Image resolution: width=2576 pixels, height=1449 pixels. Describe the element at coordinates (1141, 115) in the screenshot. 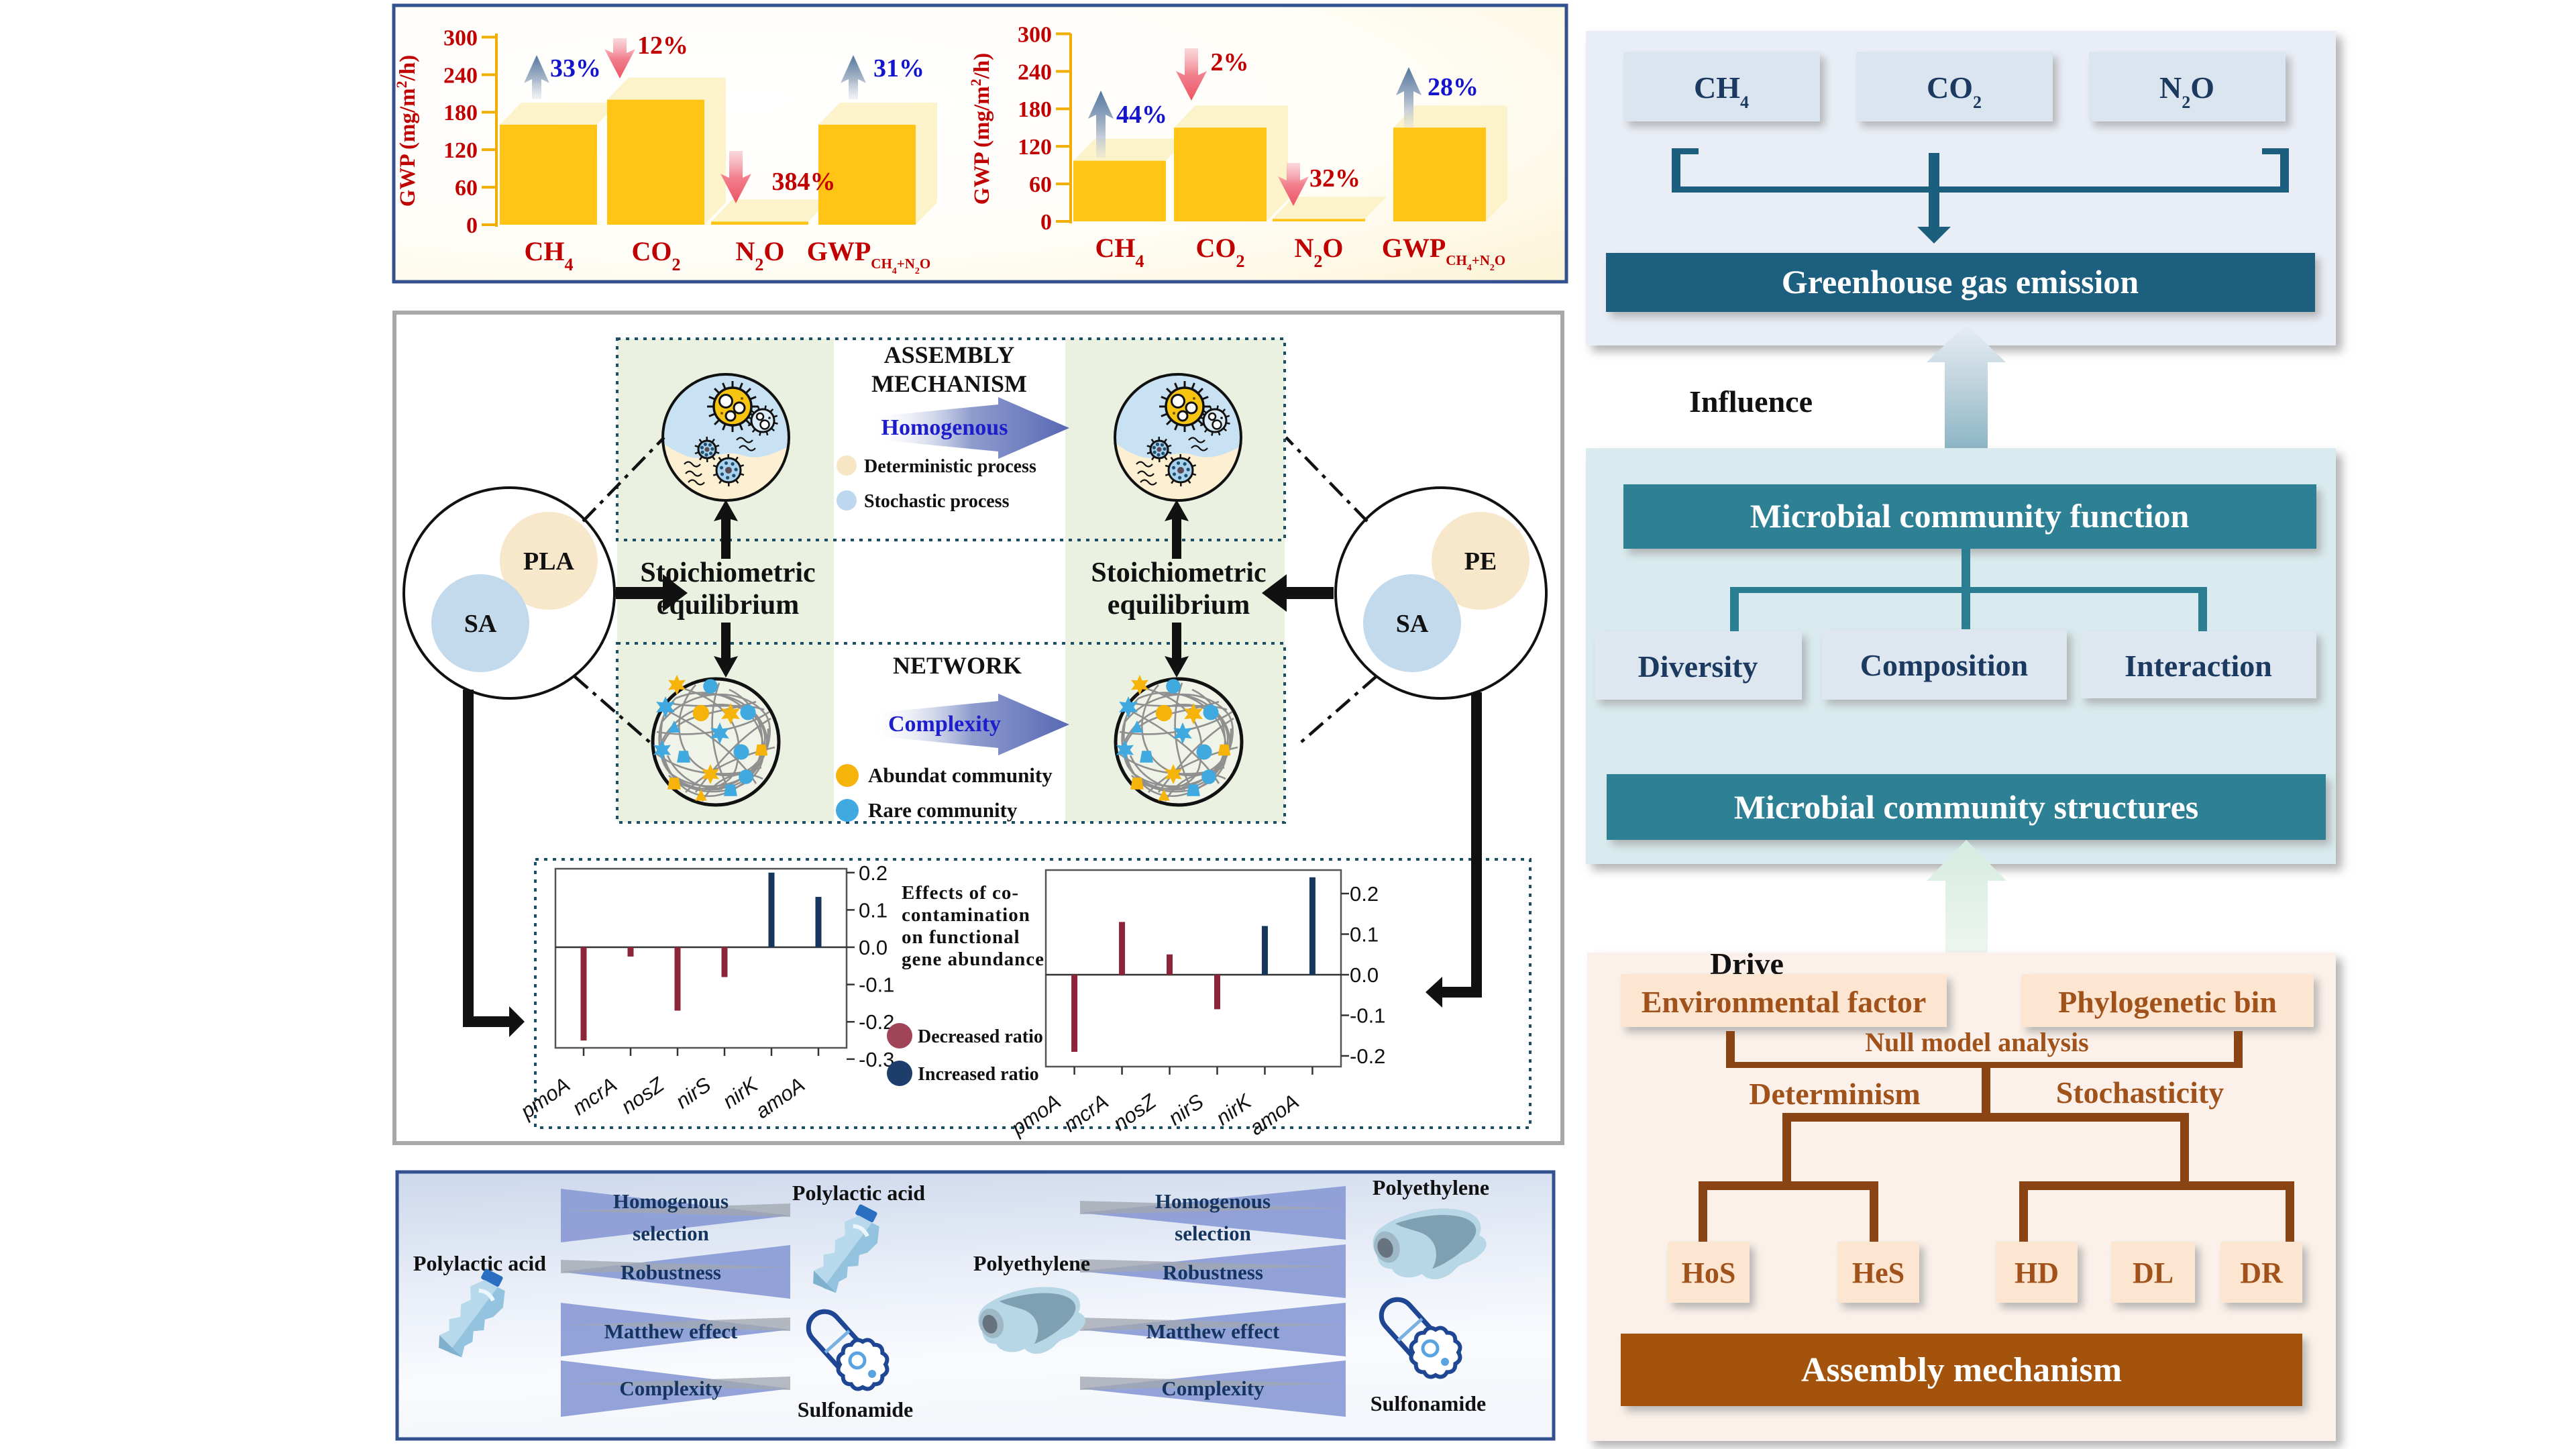

I see `svg-text: 44%` at that location.